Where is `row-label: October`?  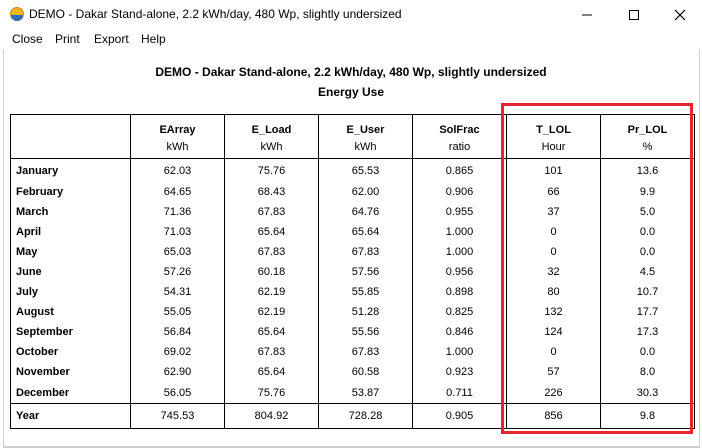
row-label: October is located at coordinates (70, 352).